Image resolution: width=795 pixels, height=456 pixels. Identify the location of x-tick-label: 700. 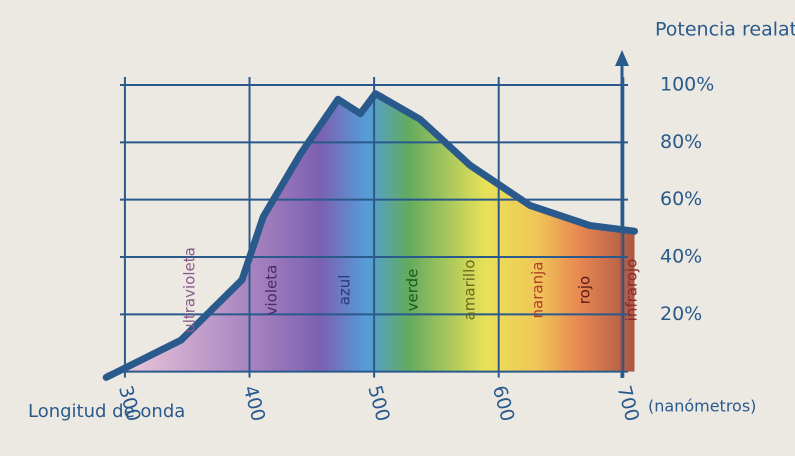
(627, 403).